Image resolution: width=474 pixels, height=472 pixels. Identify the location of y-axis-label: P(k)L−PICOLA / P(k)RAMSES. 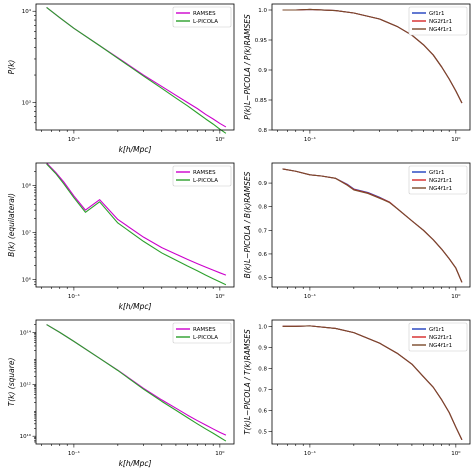
(247, 67).